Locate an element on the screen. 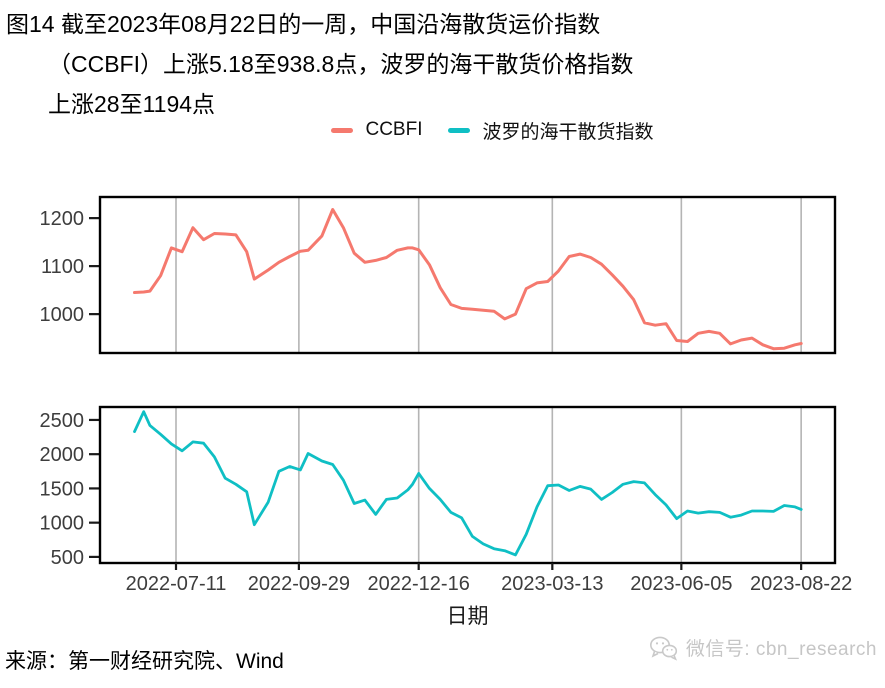  x-tick-label: 2023-08-22 is located at coordinates (801, 584).